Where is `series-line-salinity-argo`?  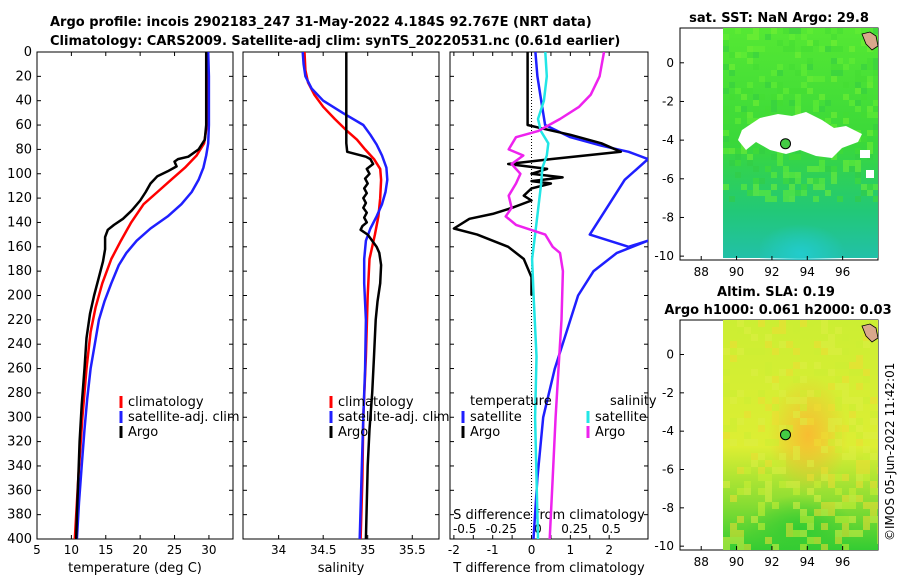
series-line-salinity-argo is located at coordinates (555, 295).